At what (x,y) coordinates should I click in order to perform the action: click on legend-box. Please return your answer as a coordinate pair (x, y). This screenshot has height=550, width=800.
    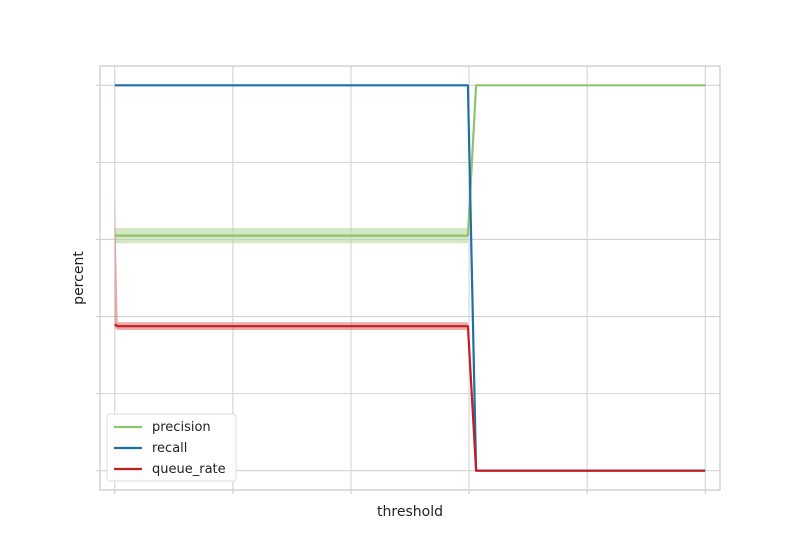
    Looking at the image, I should click on (171, 447).